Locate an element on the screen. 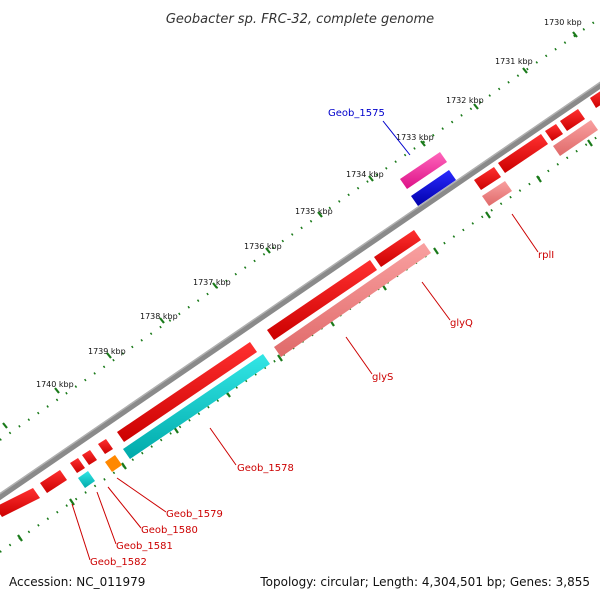  gene-geob-1575-mag is located at coordinates (423, 170).